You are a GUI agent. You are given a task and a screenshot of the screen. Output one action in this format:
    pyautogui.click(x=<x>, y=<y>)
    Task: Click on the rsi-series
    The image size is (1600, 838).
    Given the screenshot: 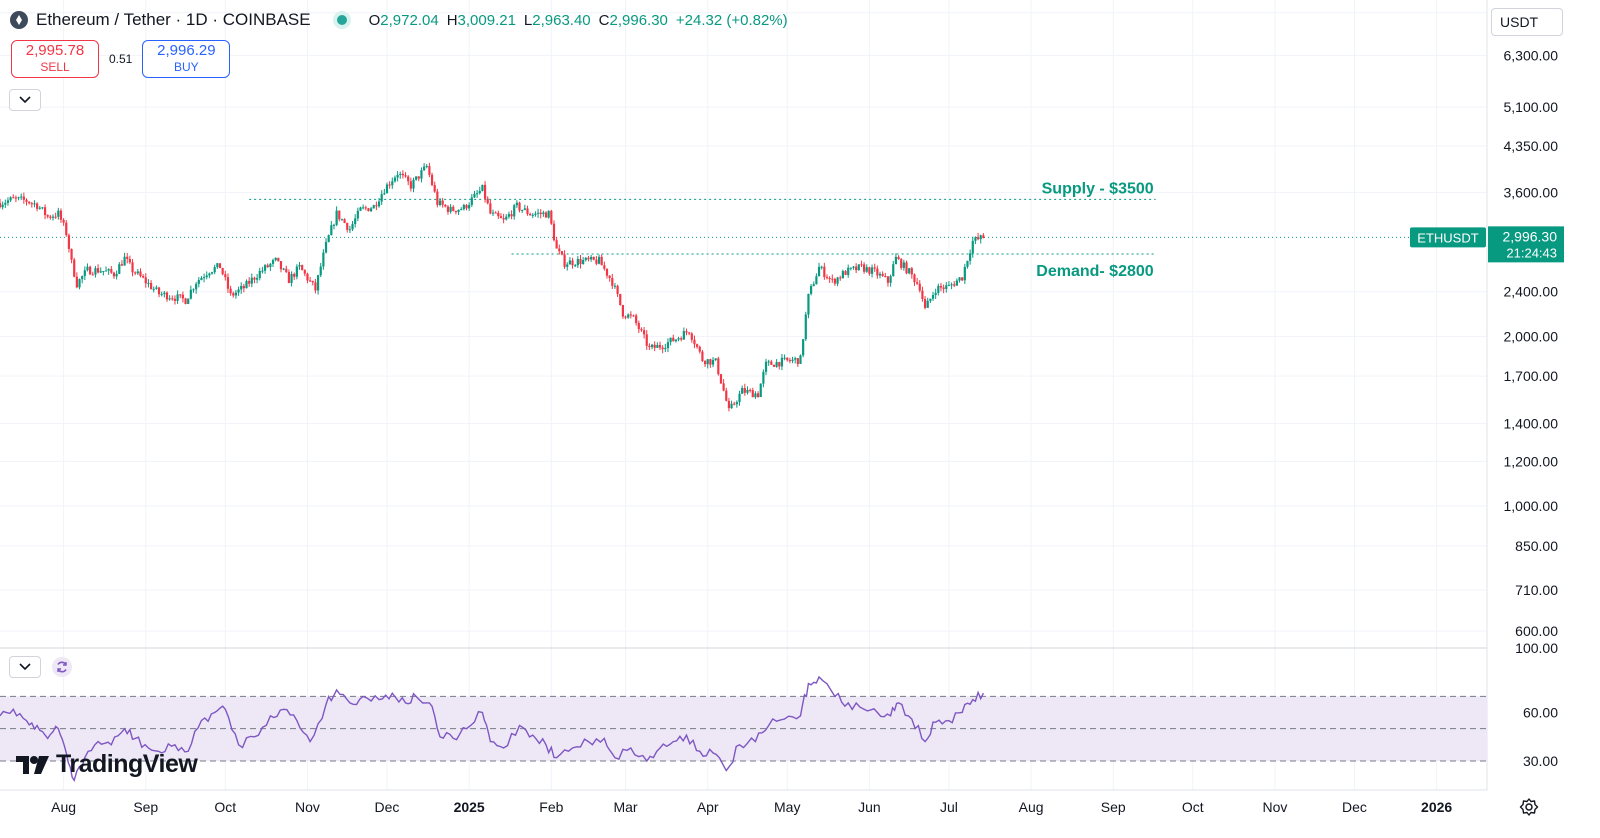 What is the action you would take?
    pyautogui.click(x=492, y=728)
    